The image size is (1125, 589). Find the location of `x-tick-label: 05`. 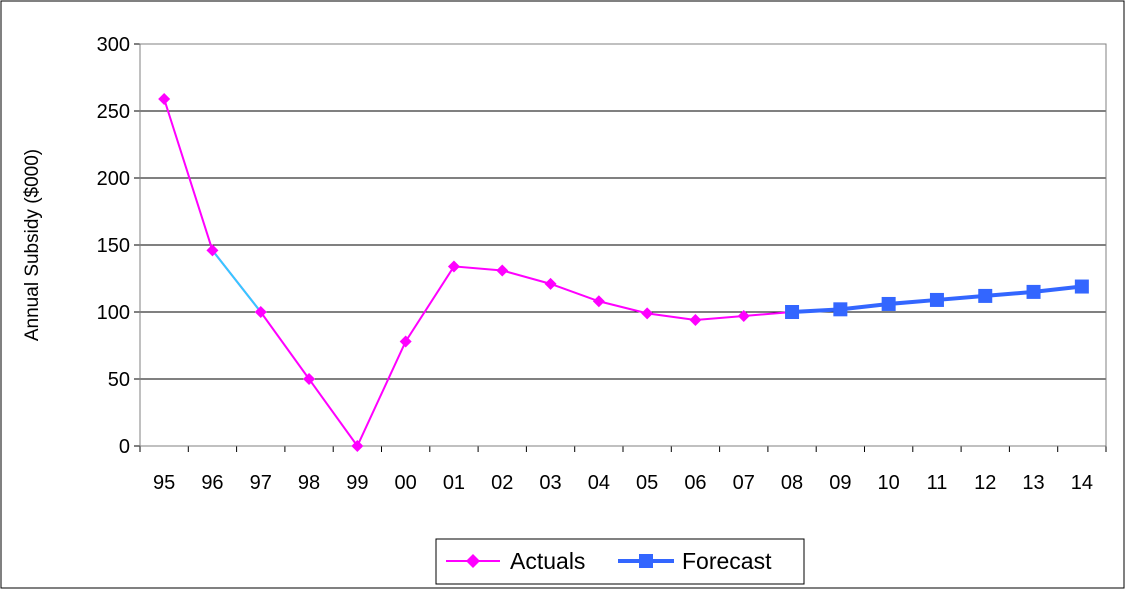

x-tick-label: 05 is located at coordinates (647, 483).